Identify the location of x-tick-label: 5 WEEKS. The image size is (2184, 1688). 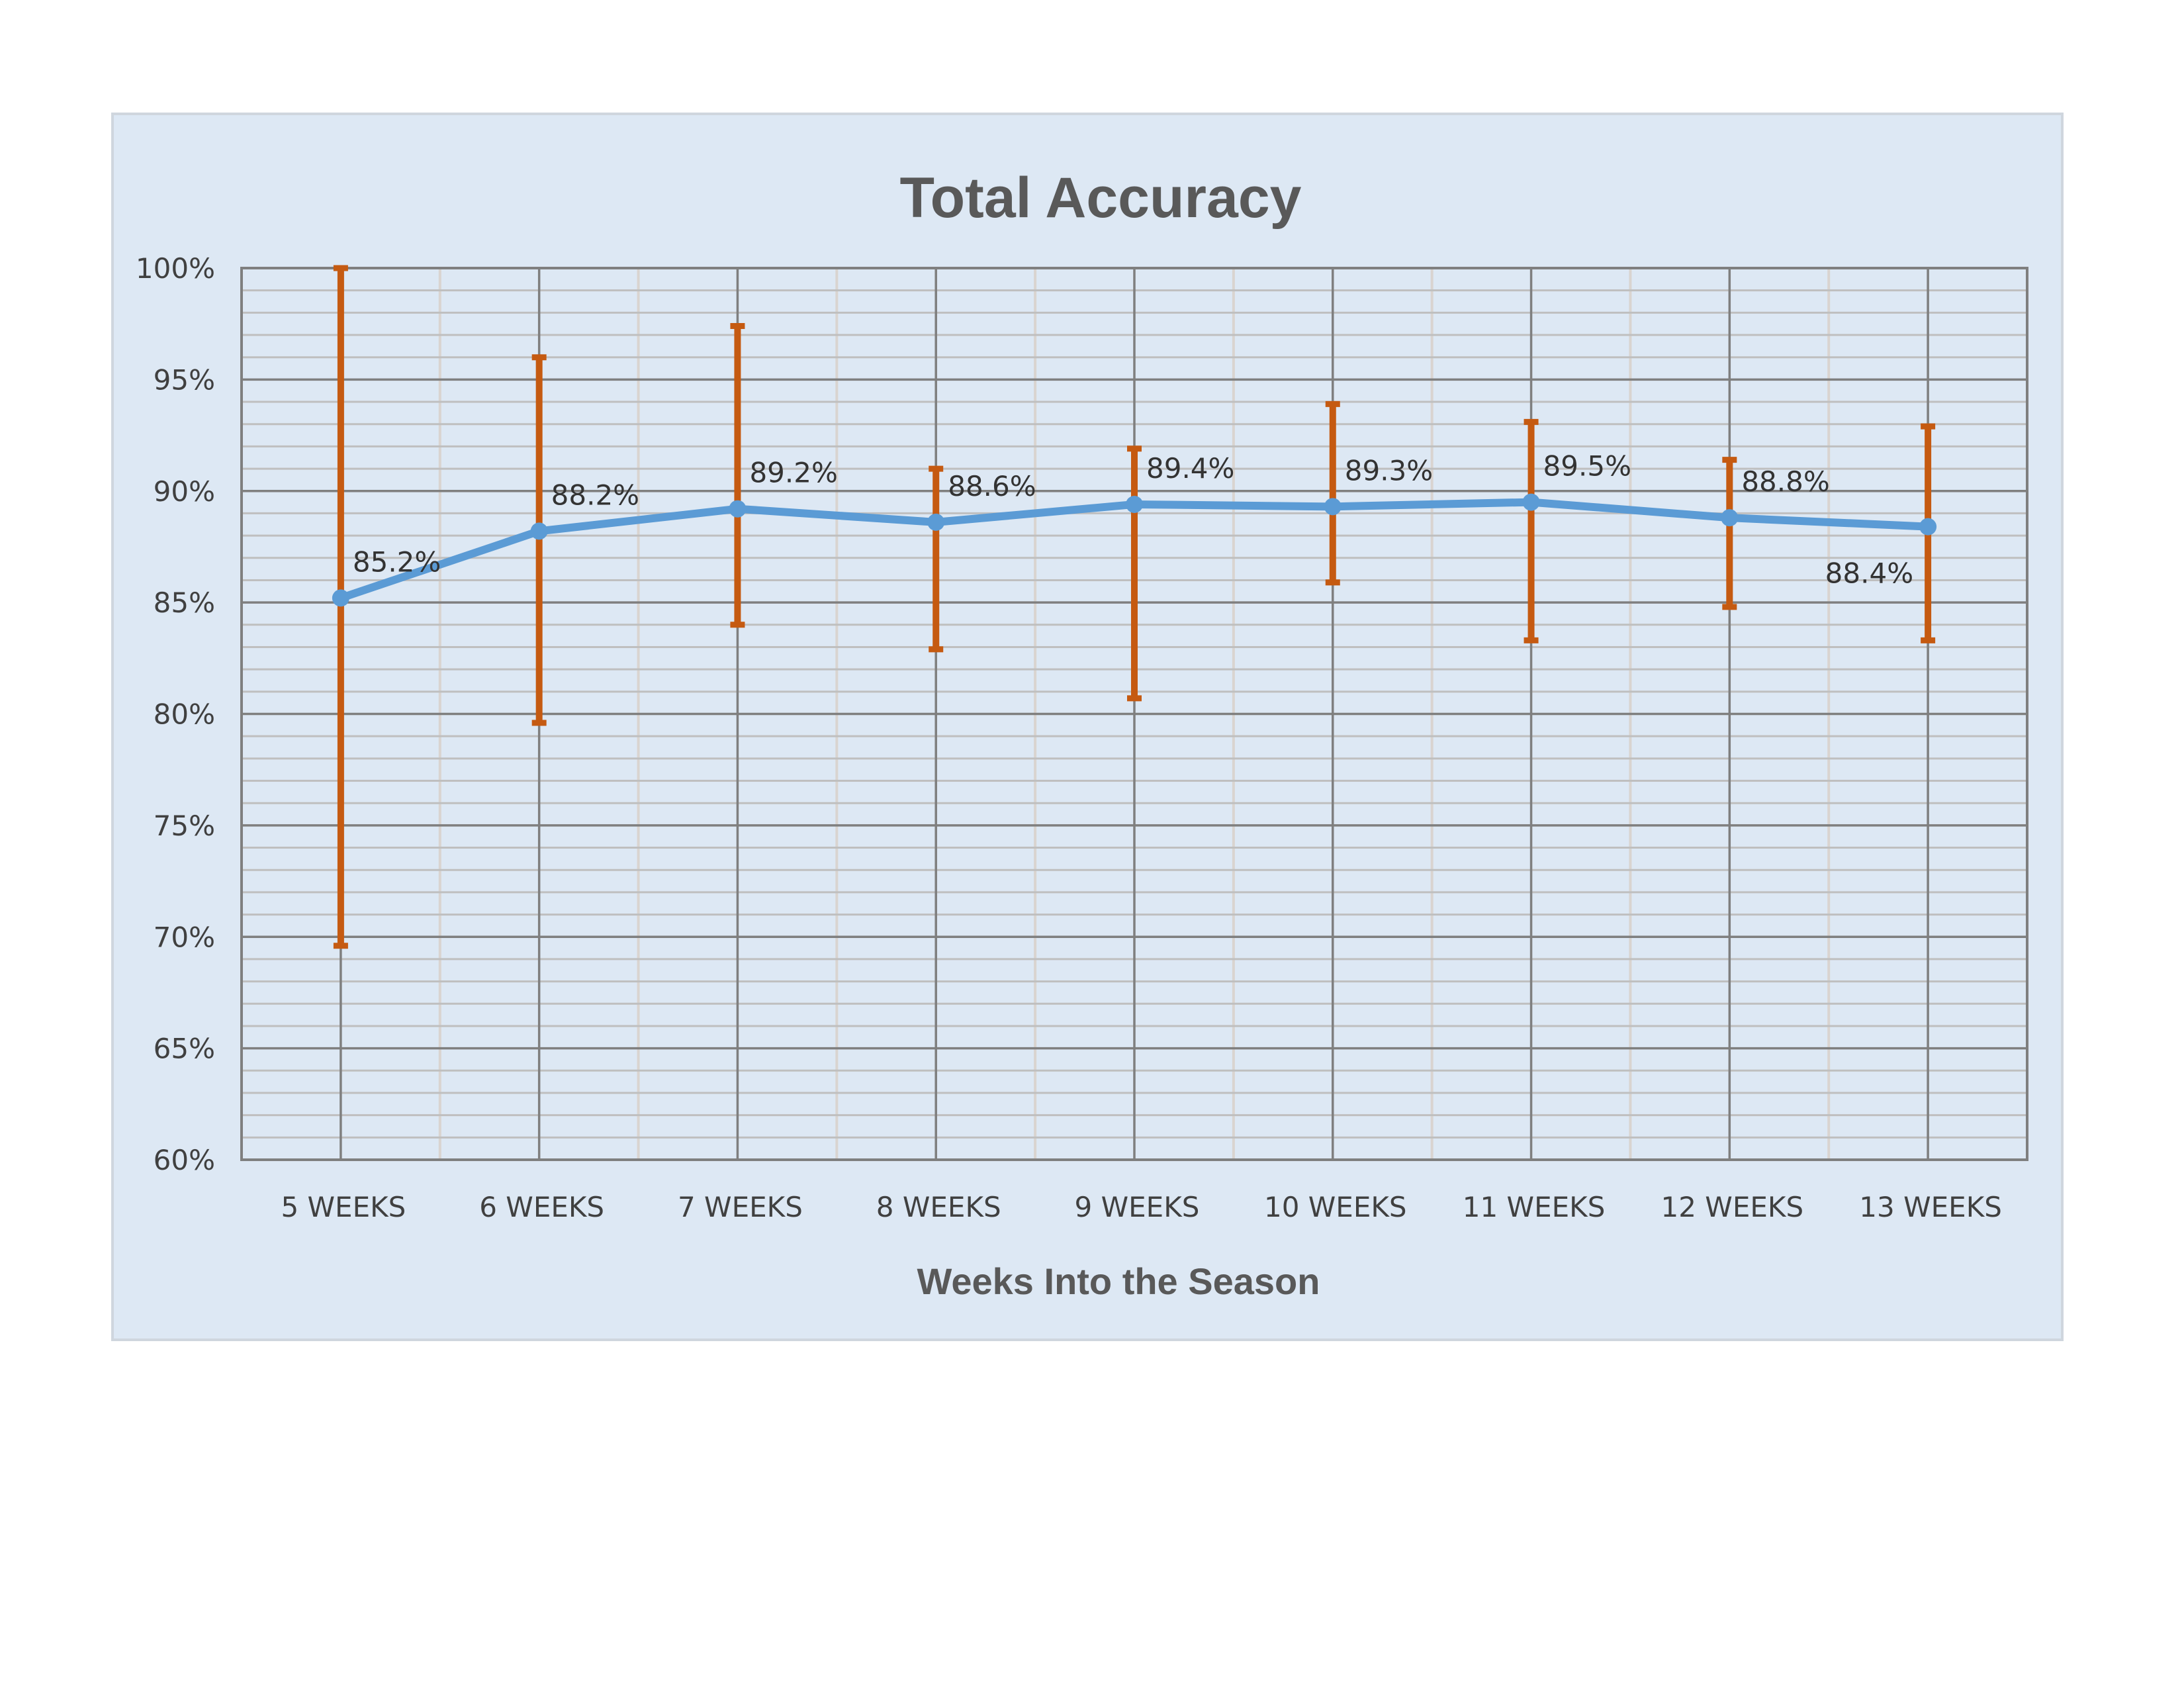
(343, 1207).